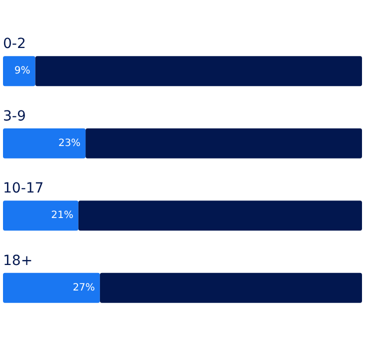 This screenshot has width=365, height=362. What do you see at coordinates (69, 143) in the screenshot?
I see `data-label: 23%` at bounding box center [69, 143].